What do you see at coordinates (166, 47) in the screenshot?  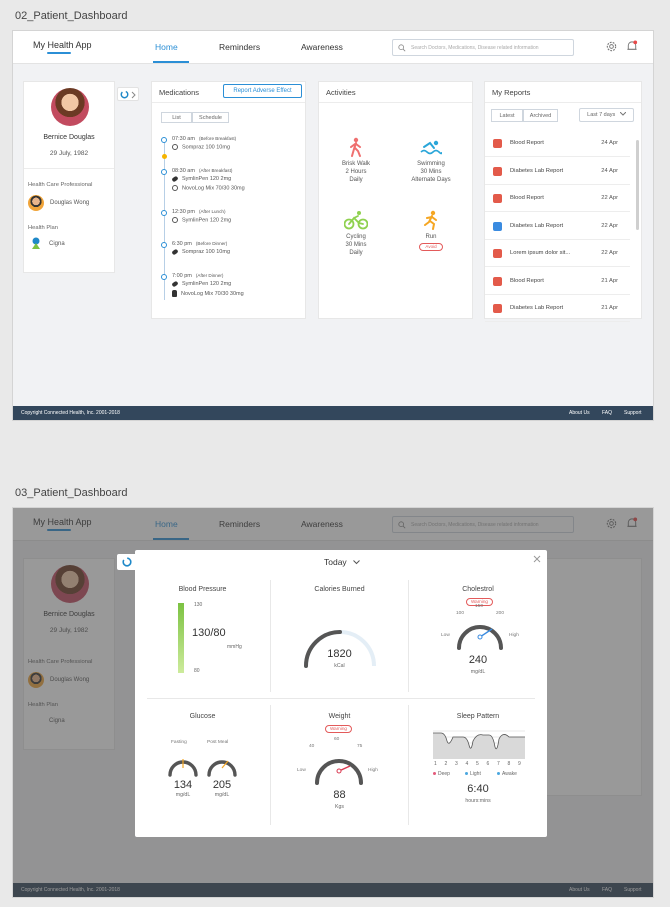 I see `tab-home: Home` at bounding box center [166, 47].